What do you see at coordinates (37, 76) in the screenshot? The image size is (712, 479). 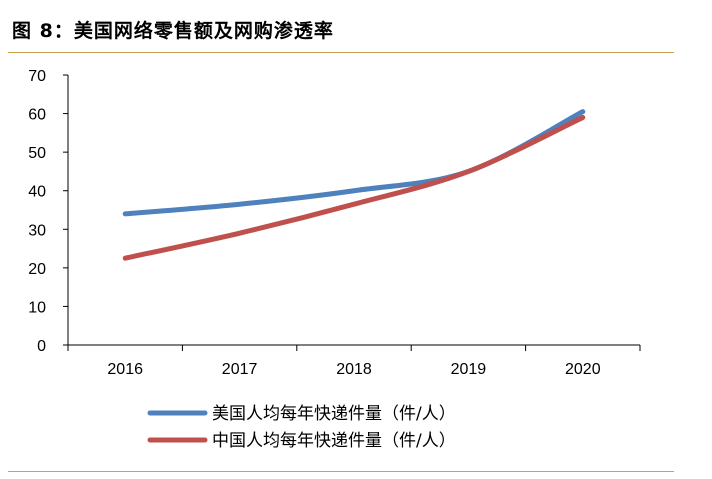 I see `y-tick-label: 70` at bounding box center [37, 76].